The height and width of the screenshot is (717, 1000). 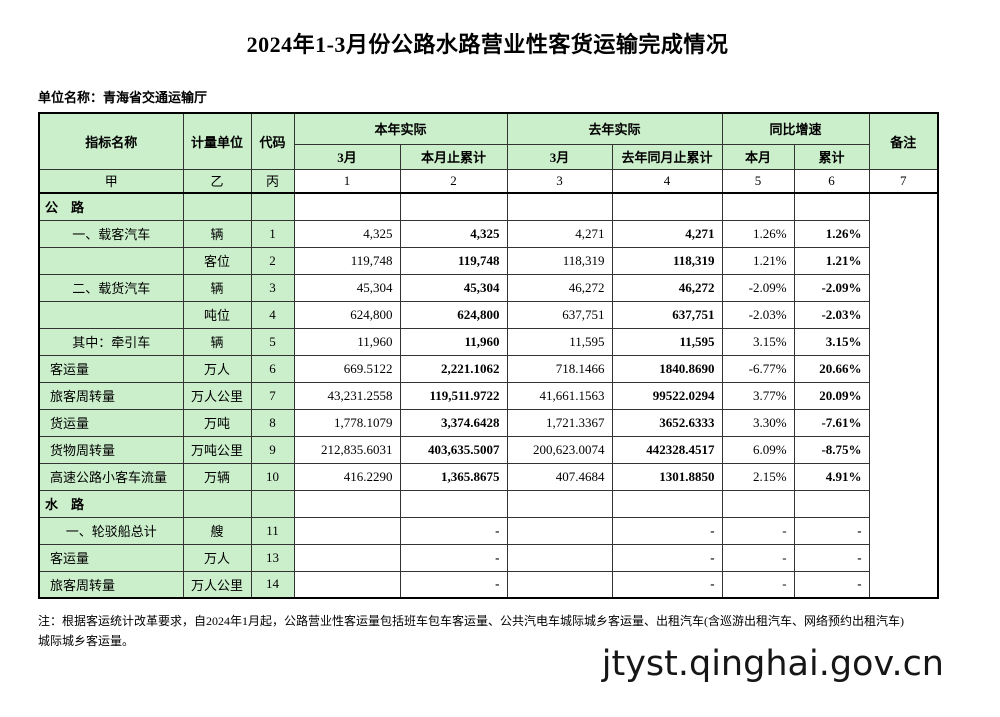 What do you see at coordinates (758, 395) in the screenshot?
I see `value-cell: 3.77%` at bounding box center [758, 395].